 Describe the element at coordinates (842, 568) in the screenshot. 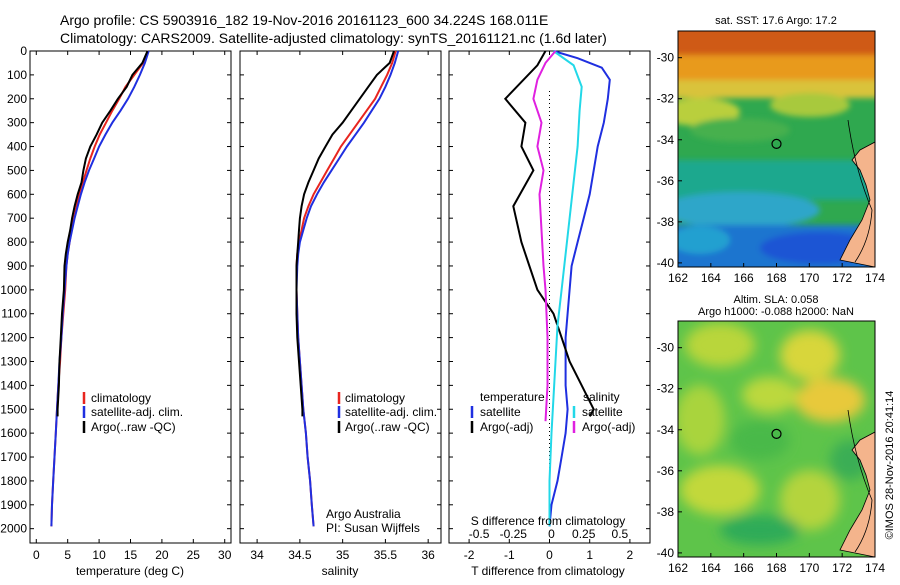

I see `map-x-tick-label: 172` at that location.